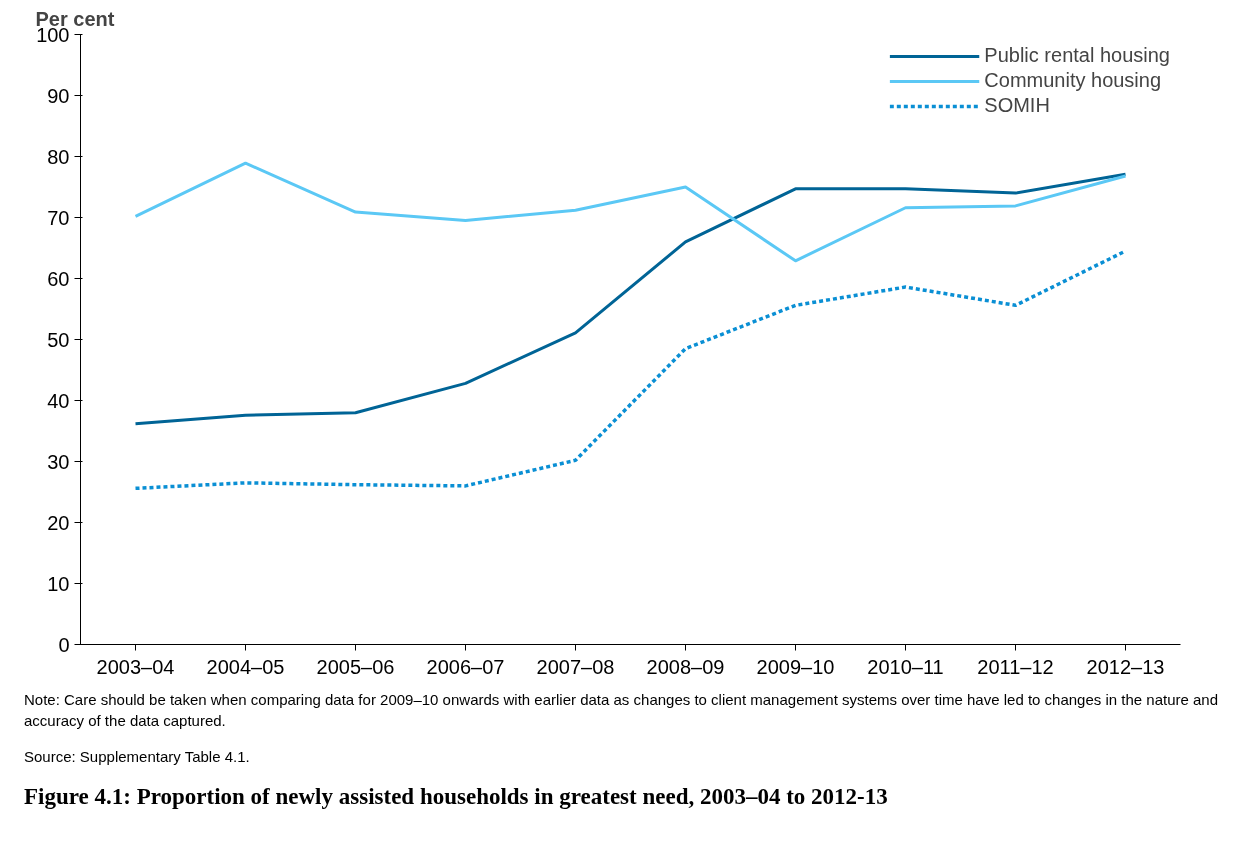 The width and height of the screenshot is (1236, 850). What do you see at coordinates (135, 666) in the screenshot?
I see `x-tick-label: 2003–04` at bounding box center [135, 666].